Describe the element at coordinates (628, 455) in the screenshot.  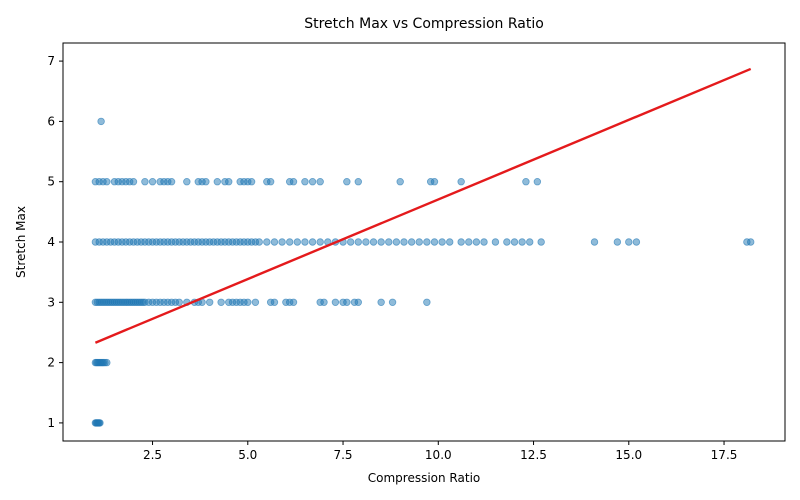
I see `x-tick-label: 15.0` at that location.